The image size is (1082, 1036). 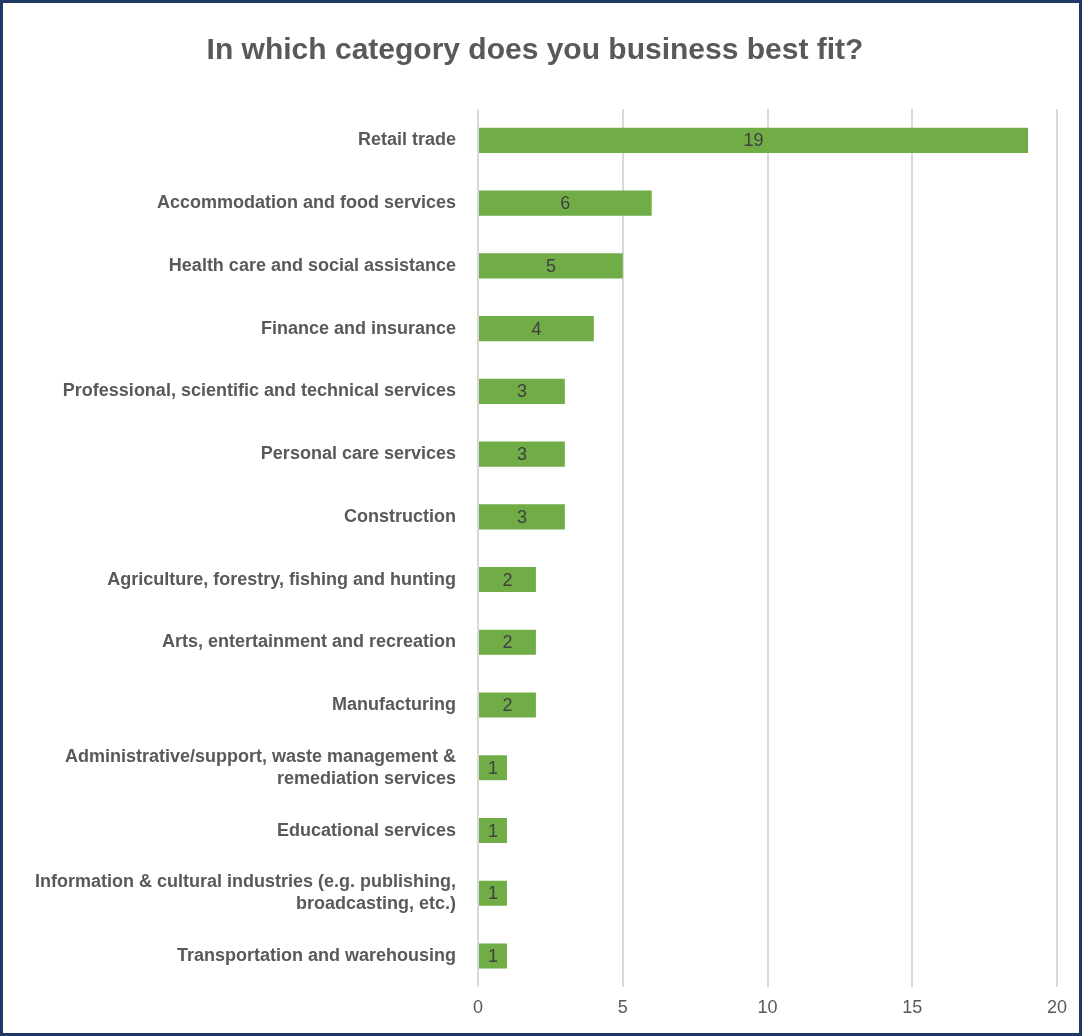 What do you see at coordinates (622, 1007) in the screenshot?
I see `x-tick-label: 5` at bounding box center [622, 1007].